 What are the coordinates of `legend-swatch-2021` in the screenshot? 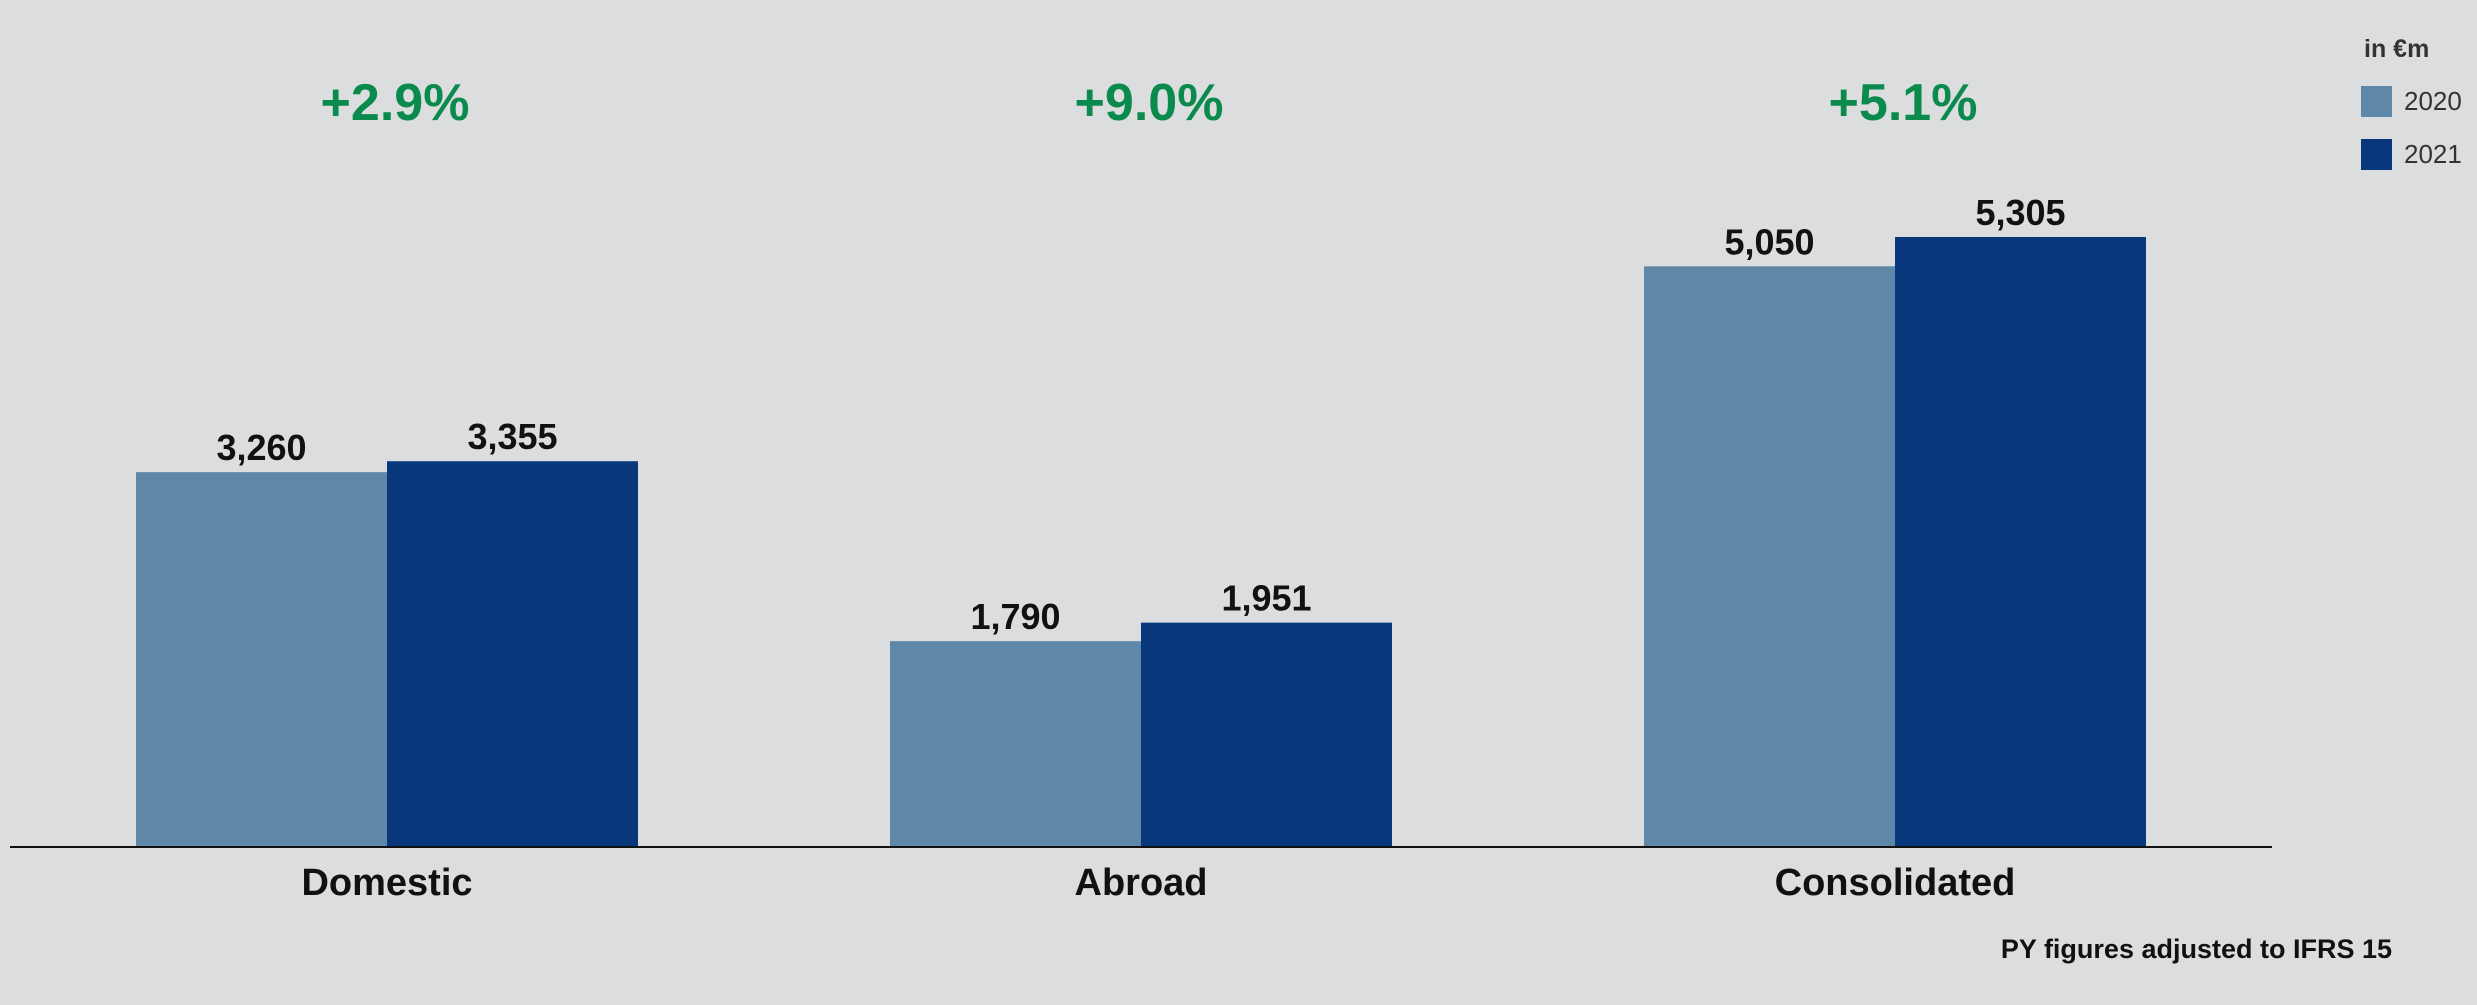 It's located at (2376, 154).